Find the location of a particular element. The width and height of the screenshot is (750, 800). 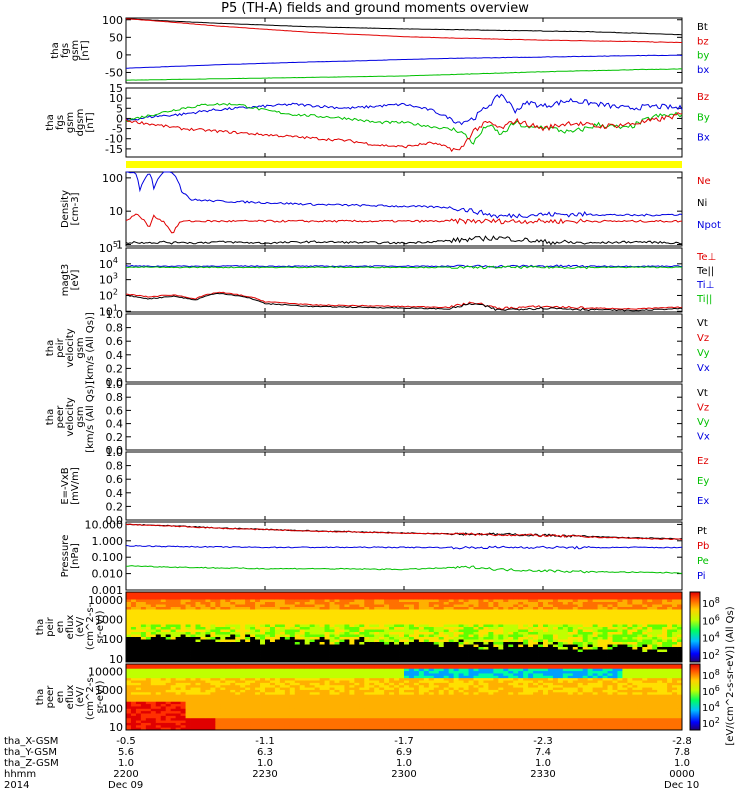

y-tick-label: 103 is located at coordinates (108, 279).